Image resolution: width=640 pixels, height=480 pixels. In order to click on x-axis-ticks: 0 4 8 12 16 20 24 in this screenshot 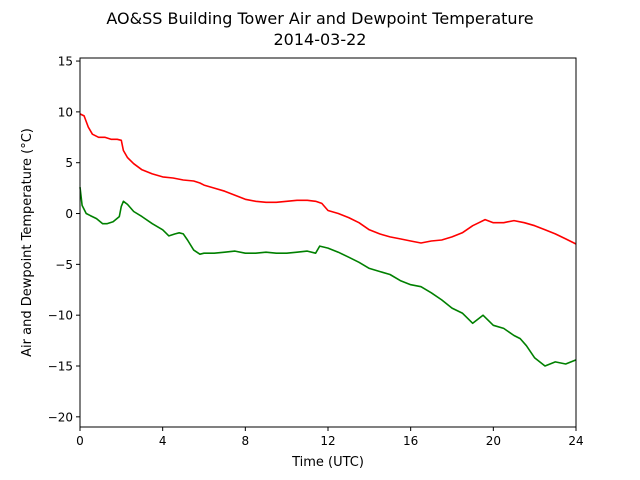, I will do `click(330, 437)`.